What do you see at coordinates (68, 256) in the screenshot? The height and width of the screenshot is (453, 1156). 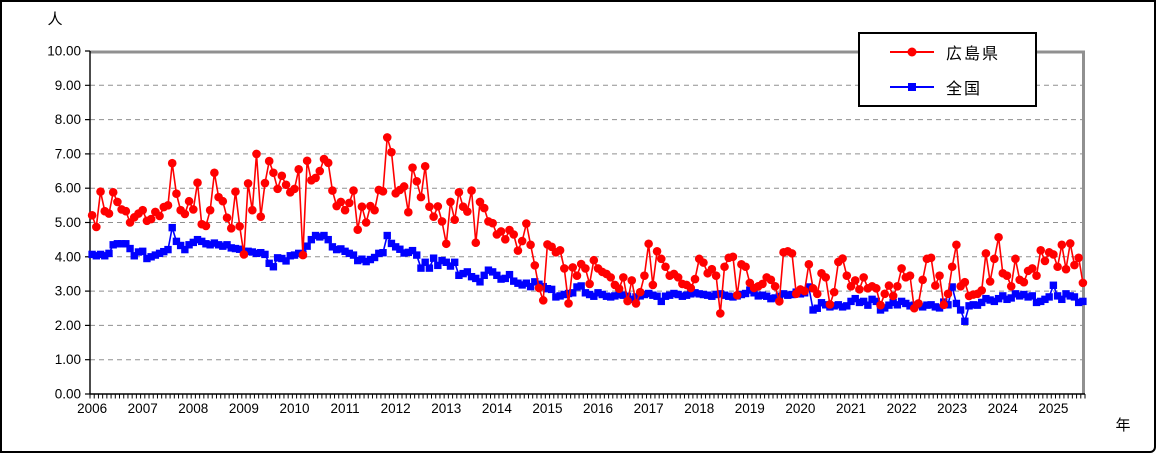 I see `y-tick-label: 4.00` at bounding box center [68, 256].